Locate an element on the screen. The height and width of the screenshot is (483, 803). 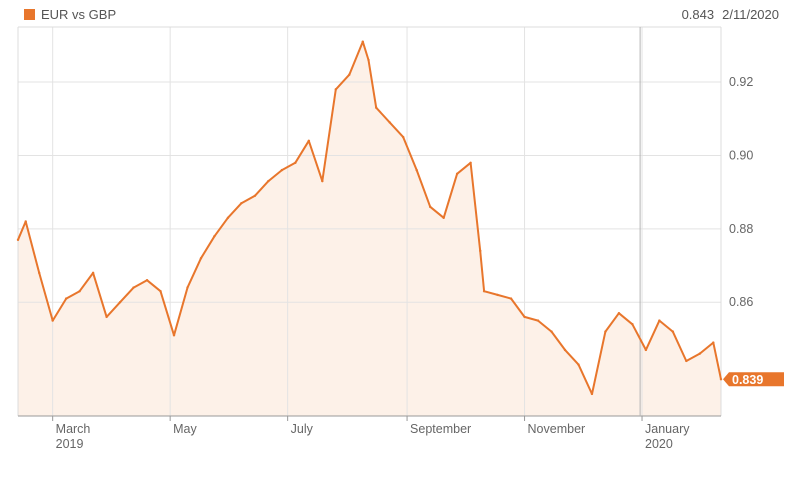
readout-value: 0.843 is located at coordinates (698, 14).